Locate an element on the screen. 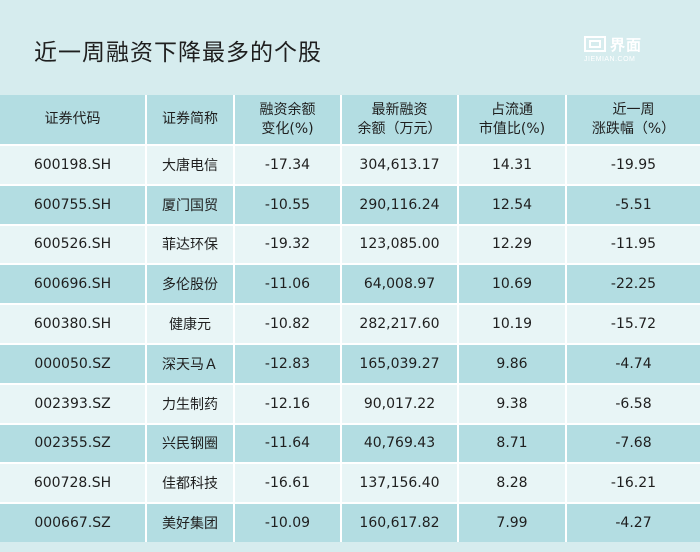 This screenshot has width=700, height=552. cell-weekly-change: -22.25 is located at coordinates (632, 284).